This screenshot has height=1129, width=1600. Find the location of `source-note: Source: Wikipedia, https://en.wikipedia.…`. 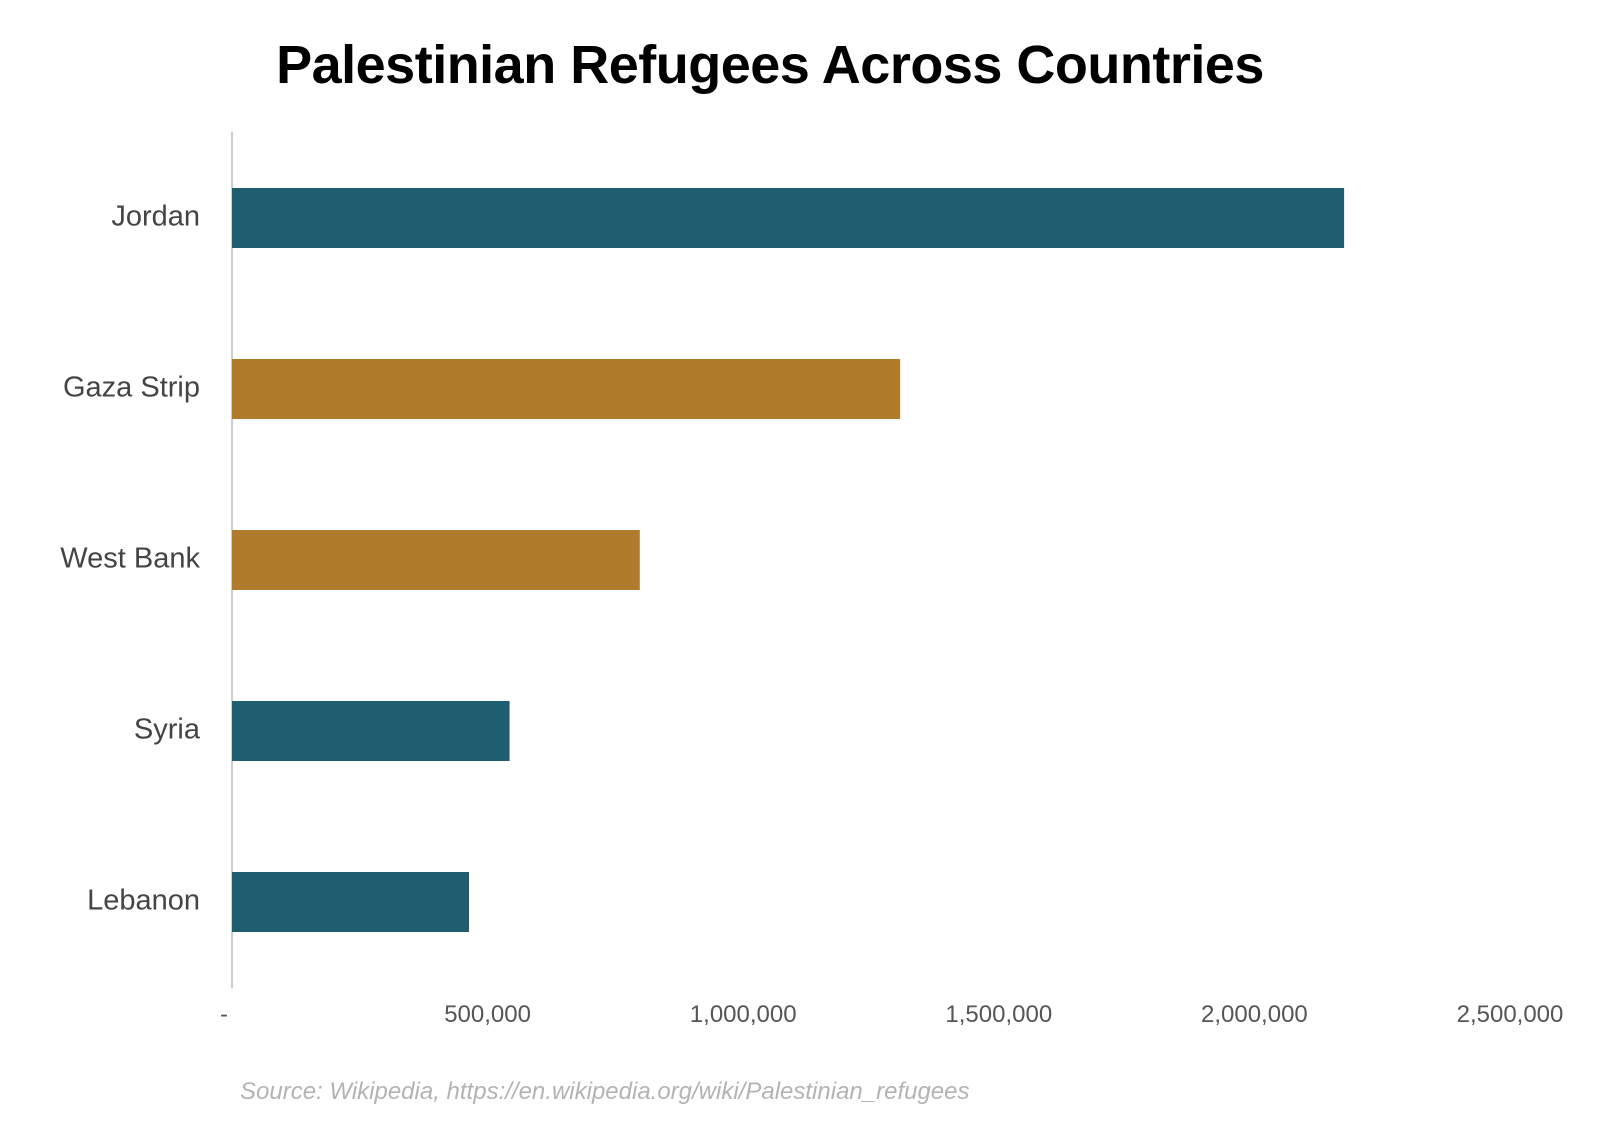

source-note: Source: Wikipedia, https://en.wikipedia.… is located at coordinates (605, 1091).